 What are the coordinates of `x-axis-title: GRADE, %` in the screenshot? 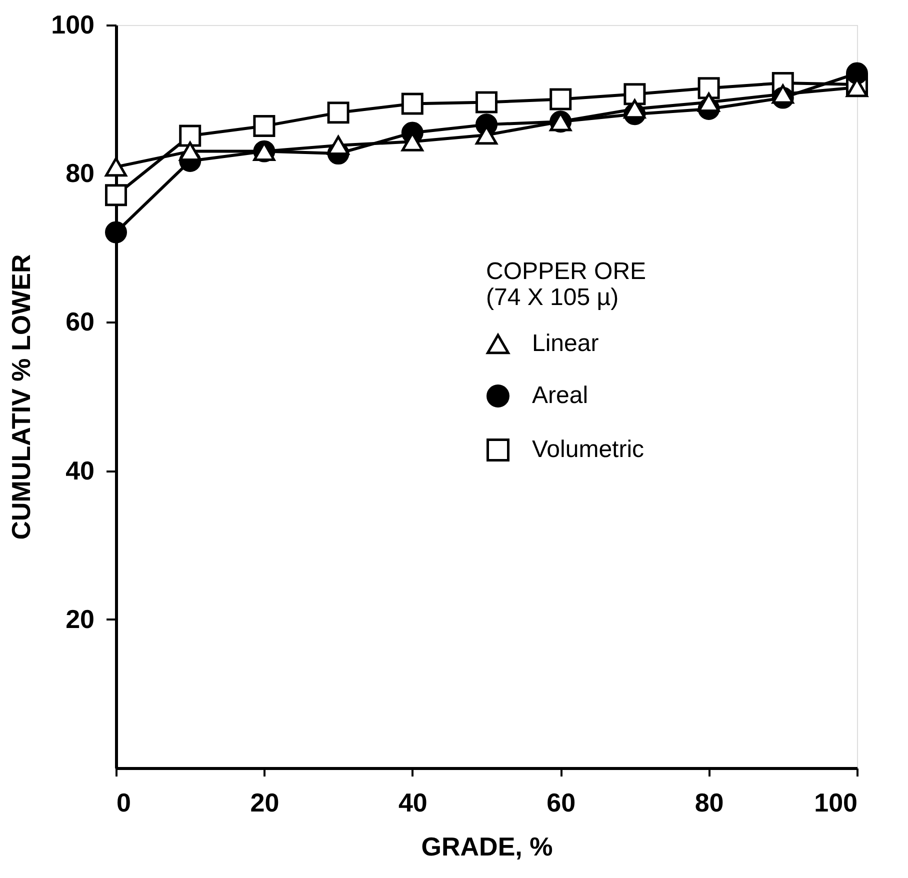 It's located at (487, 847).